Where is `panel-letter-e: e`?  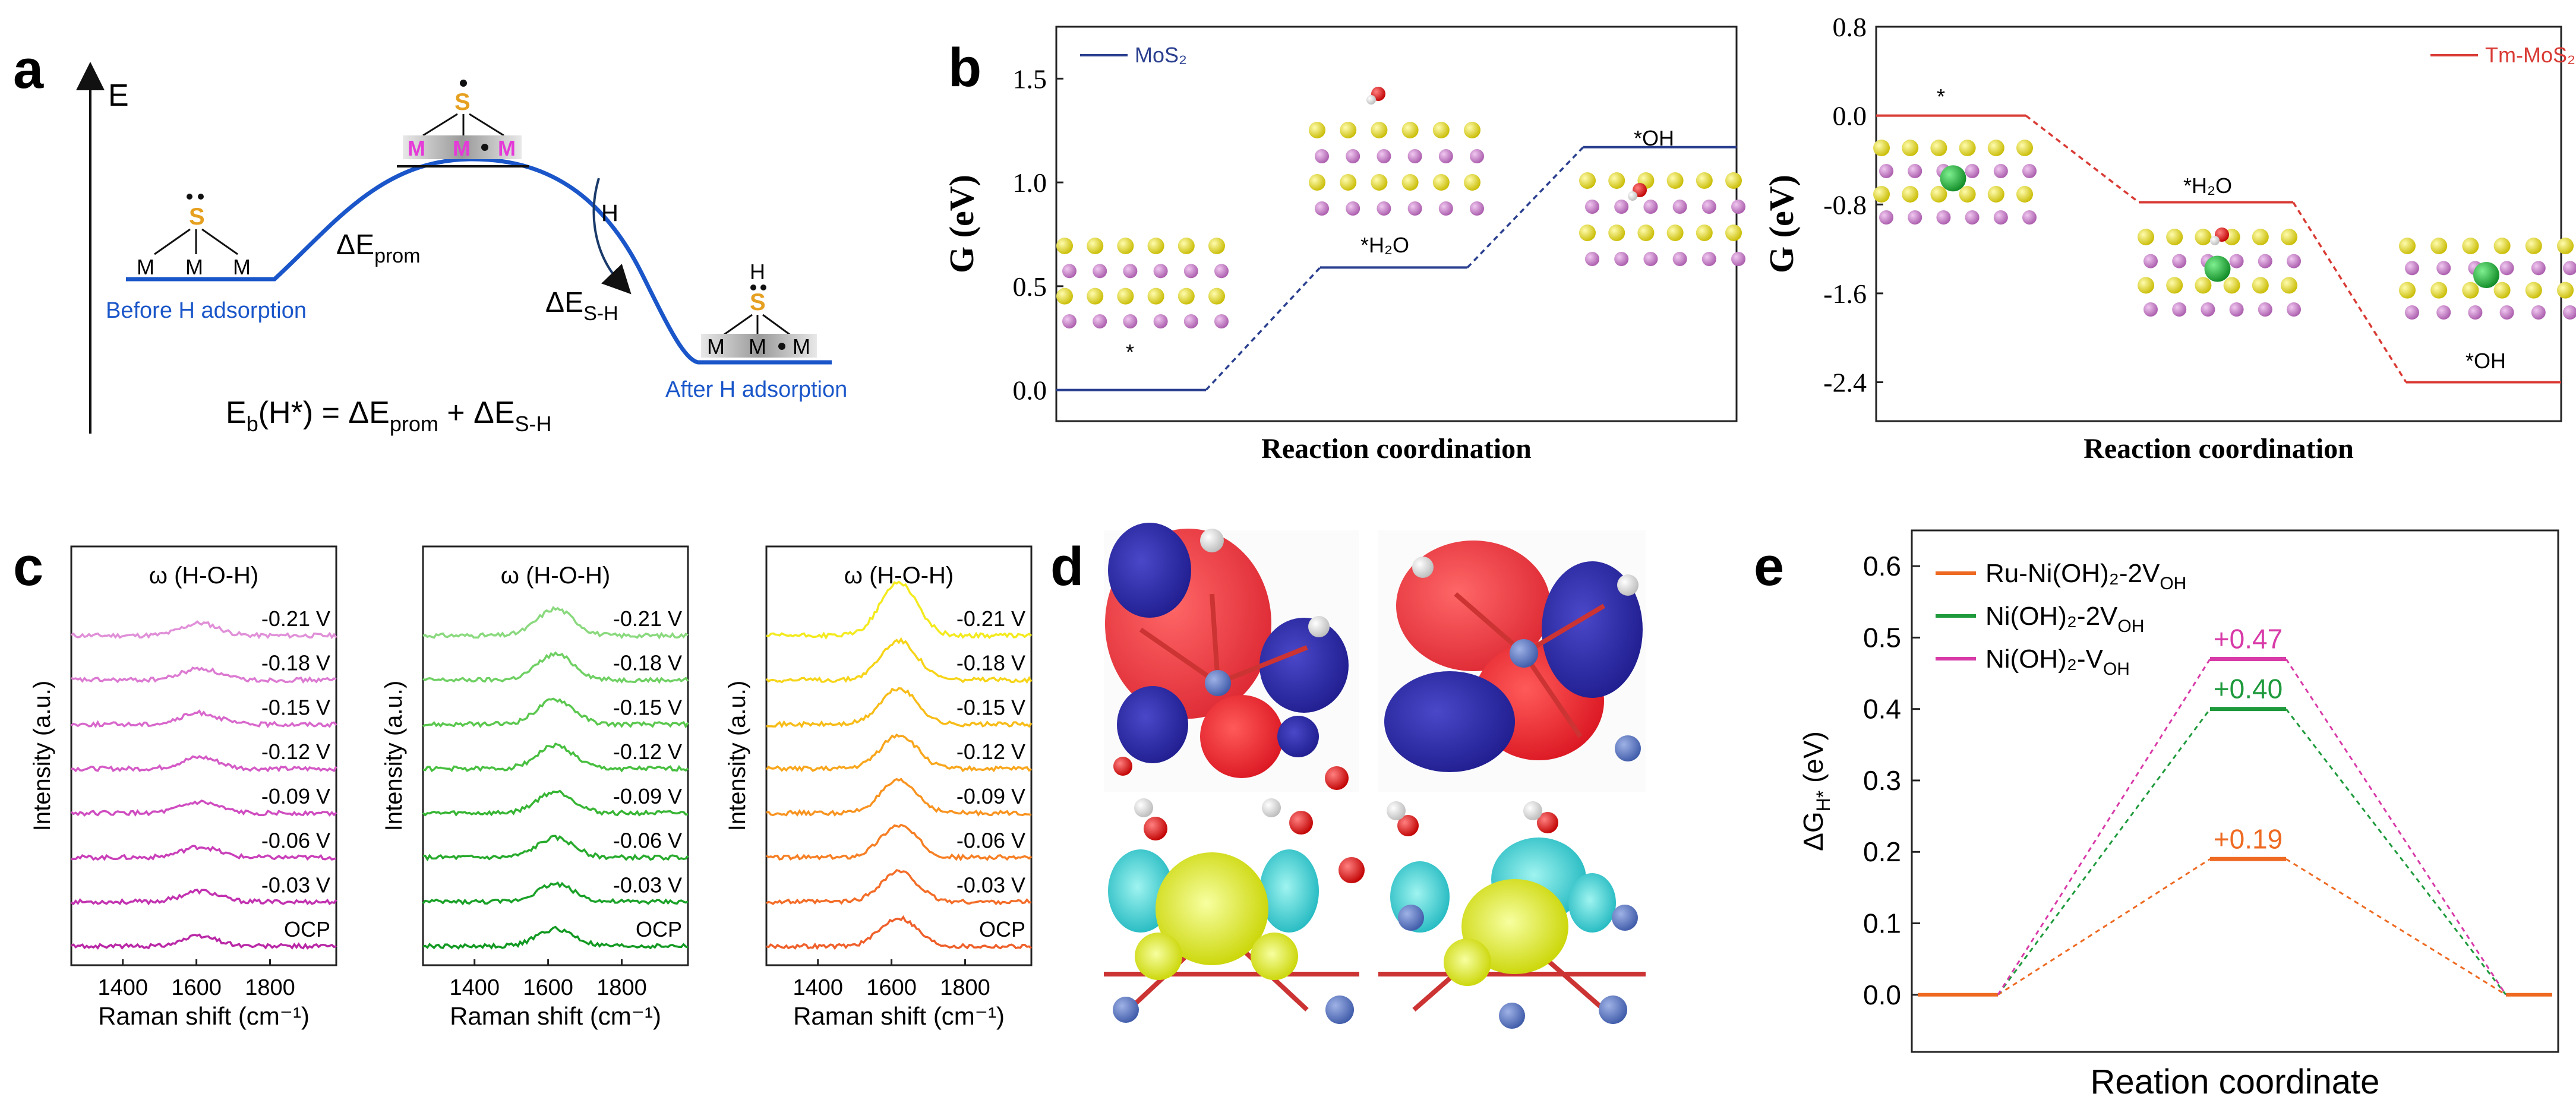
panel-letter-e: e is located at coordinates (1769, 566).